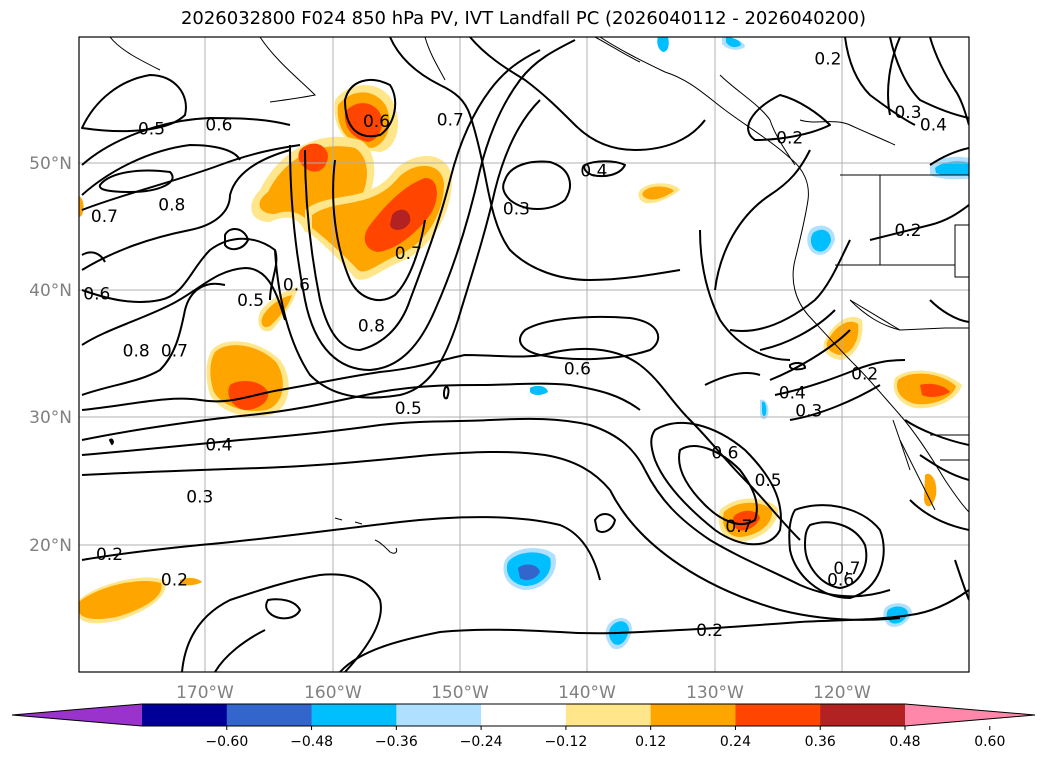 This screenshot has width=1047, height=765. Describe the element at coordinates (587, 693) in the screenshot. I see `lon-label: 140°W` at that location.